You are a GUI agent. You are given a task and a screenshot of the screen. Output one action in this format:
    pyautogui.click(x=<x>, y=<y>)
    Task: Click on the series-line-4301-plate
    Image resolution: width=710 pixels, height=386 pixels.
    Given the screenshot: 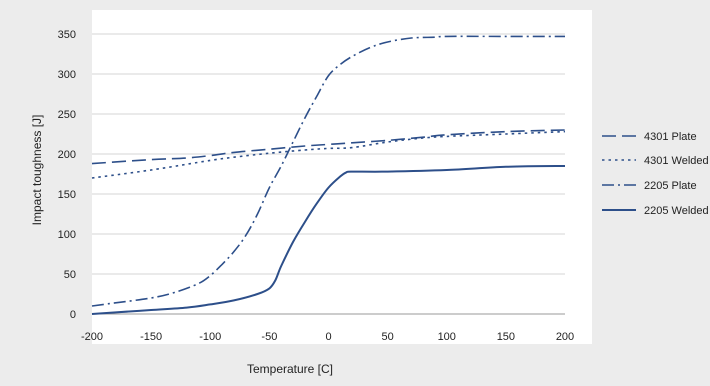 What is the action you would take?
    pyautogui.click(x=328, y=147)
    